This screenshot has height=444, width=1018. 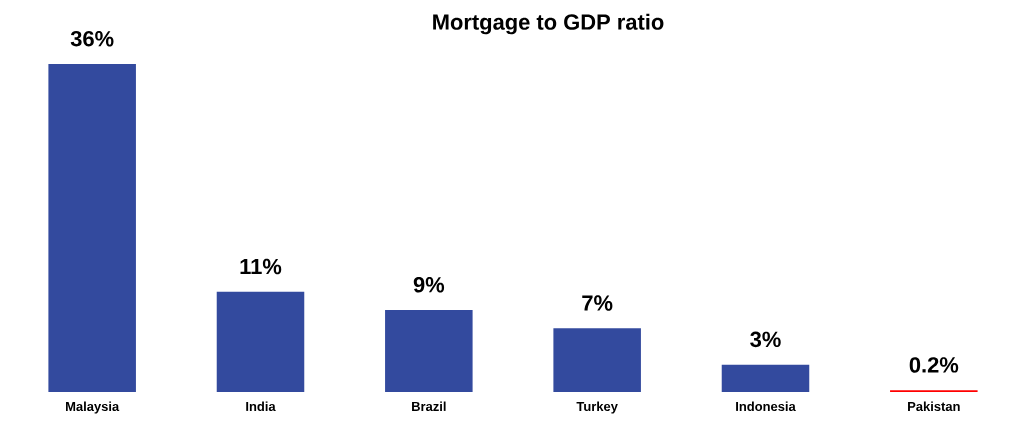 I want to click on data-label: 3%, so click(x=765, y=339).